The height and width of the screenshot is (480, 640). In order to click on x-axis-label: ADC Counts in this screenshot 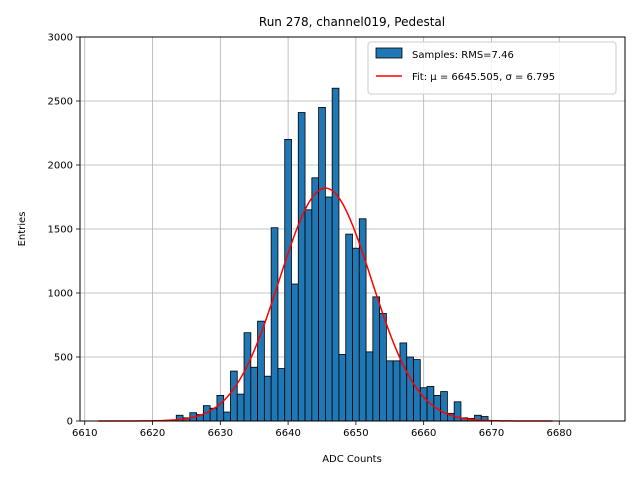, I will do `click(352, 459)`.